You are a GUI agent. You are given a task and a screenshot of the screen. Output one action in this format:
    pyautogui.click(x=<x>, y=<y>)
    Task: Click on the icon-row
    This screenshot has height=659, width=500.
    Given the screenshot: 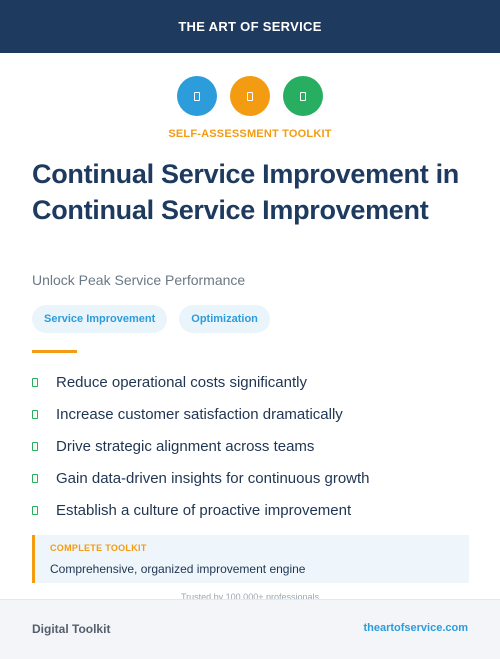 What is the action you would take?
    pyautogui.click(x=250, y=96)
    